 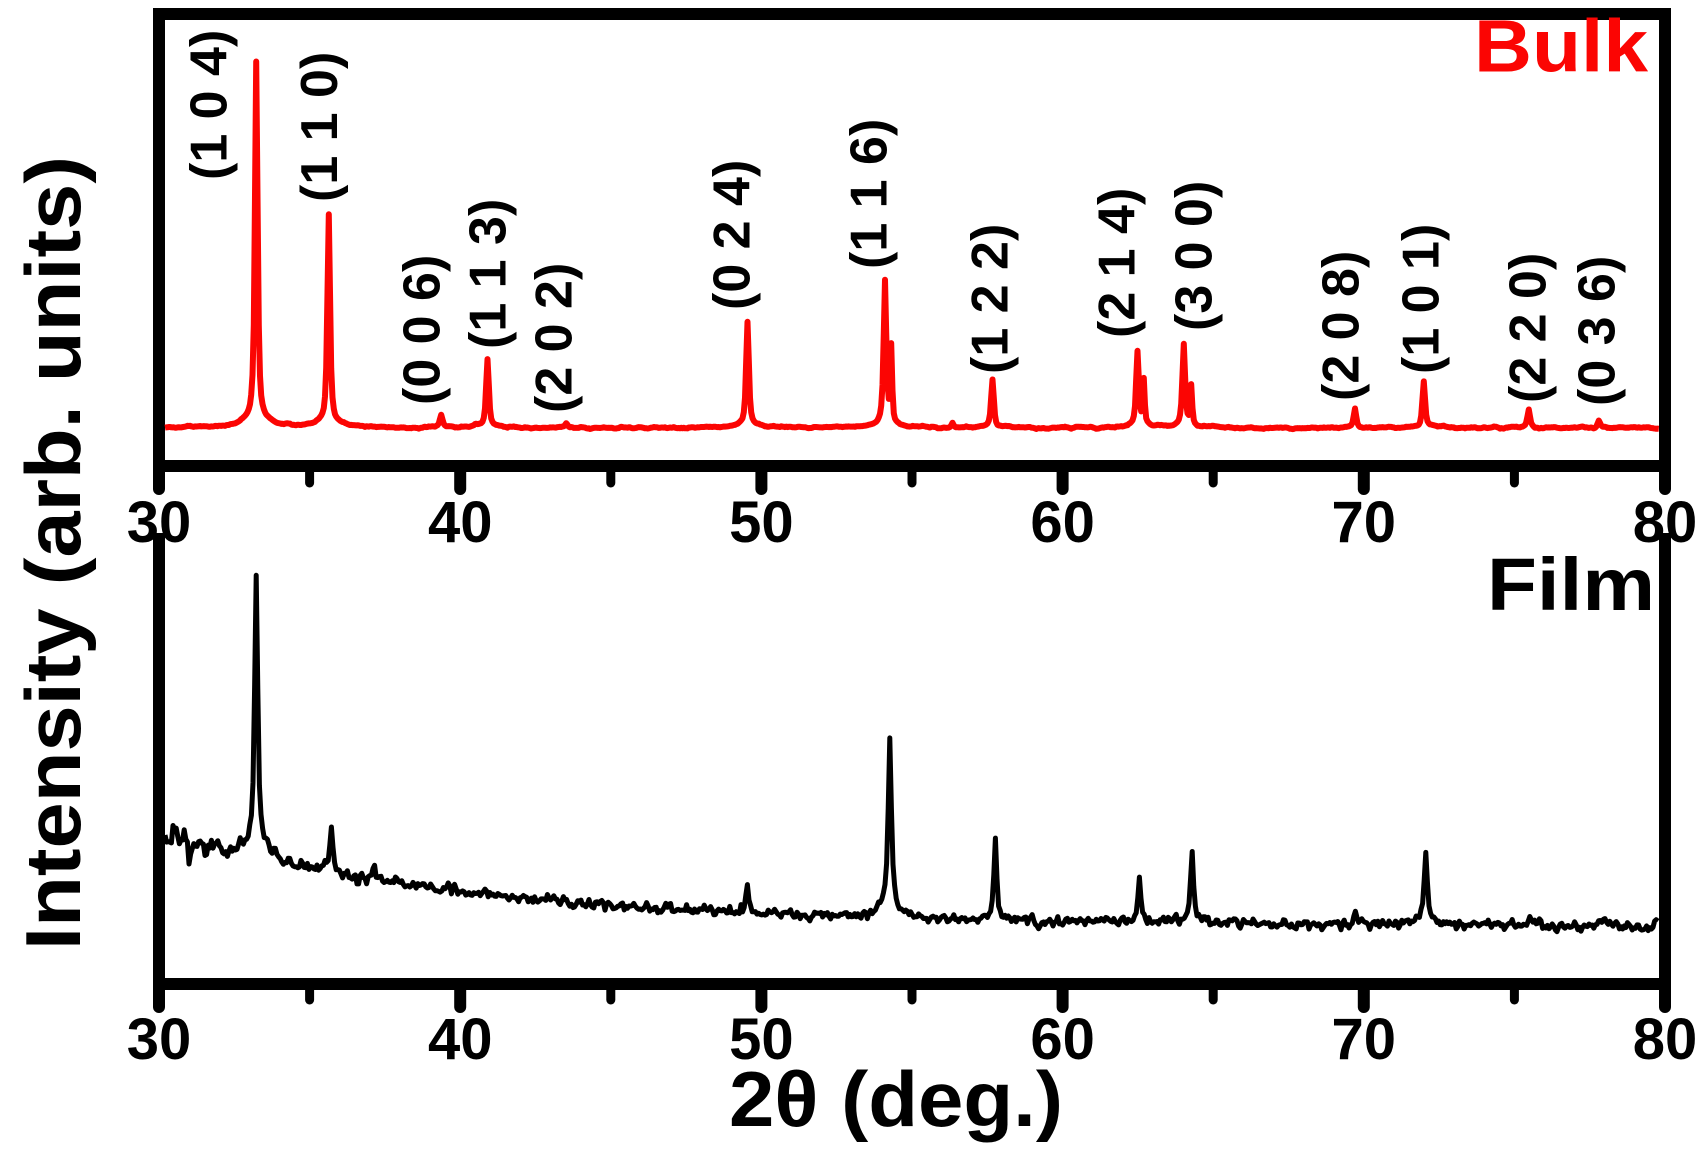 I want to click on svg-text: 30, so click(x=159, y=1039).